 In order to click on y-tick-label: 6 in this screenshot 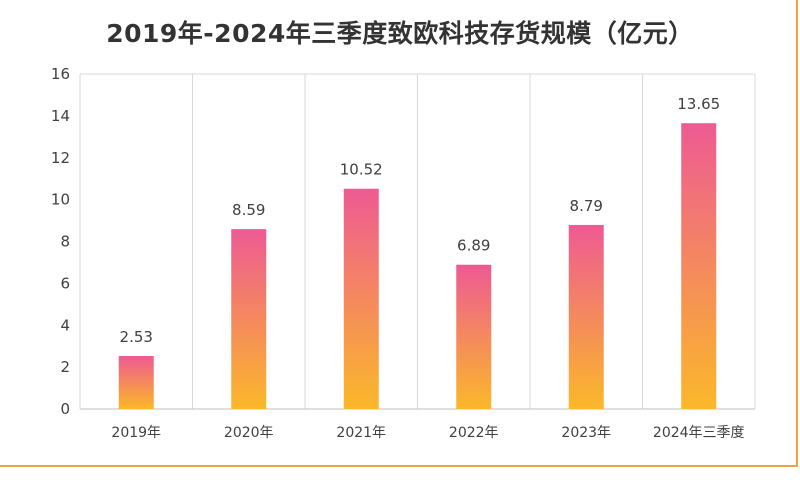, I will do `click(65, 283)`.